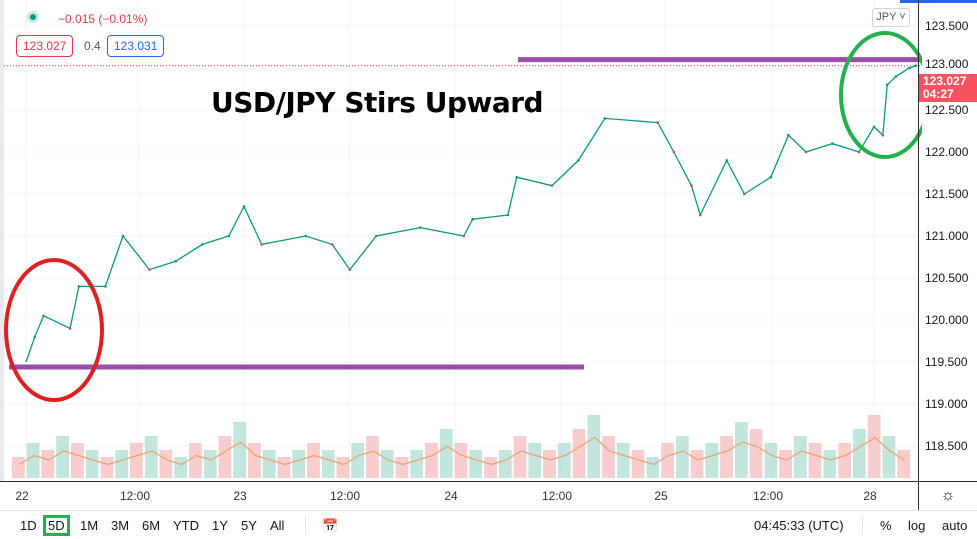 This screenshot has width=977, height=539. Describe the element at coordinates (89, 525) in the screenshot. I see `range-button-1m: 1M` at that location.